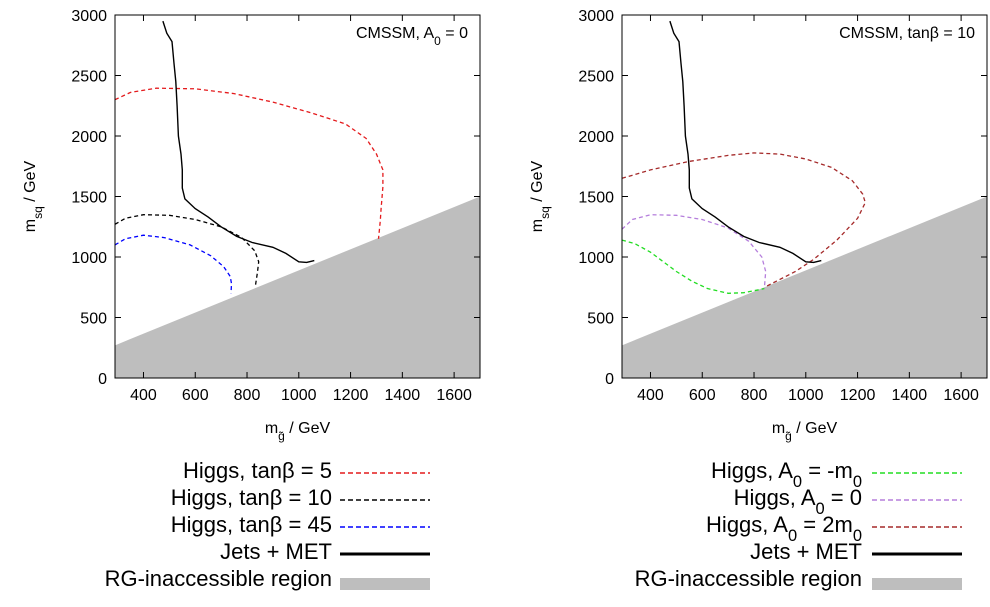 This screenshot has width=990, height=607. Describe the element at coordinates (784, 528) in the screenshot. I see `legend-label: Higgs, A0 = 2m0` at that location.